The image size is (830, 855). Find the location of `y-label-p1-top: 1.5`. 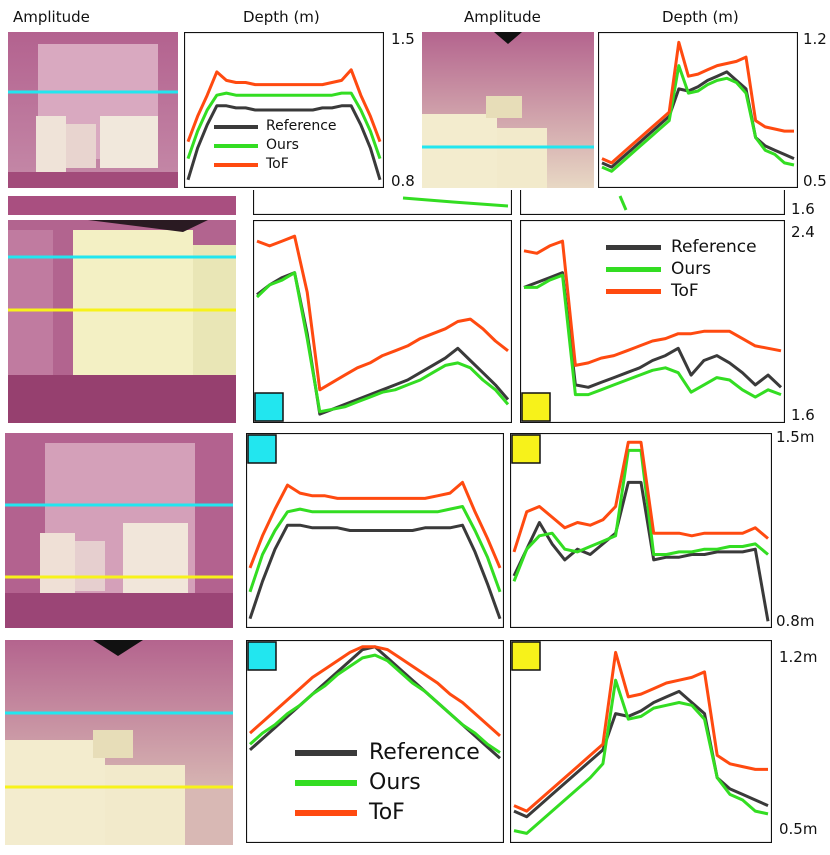

y-label-p1-top: 1.5 is located at coordinates (403, 39).